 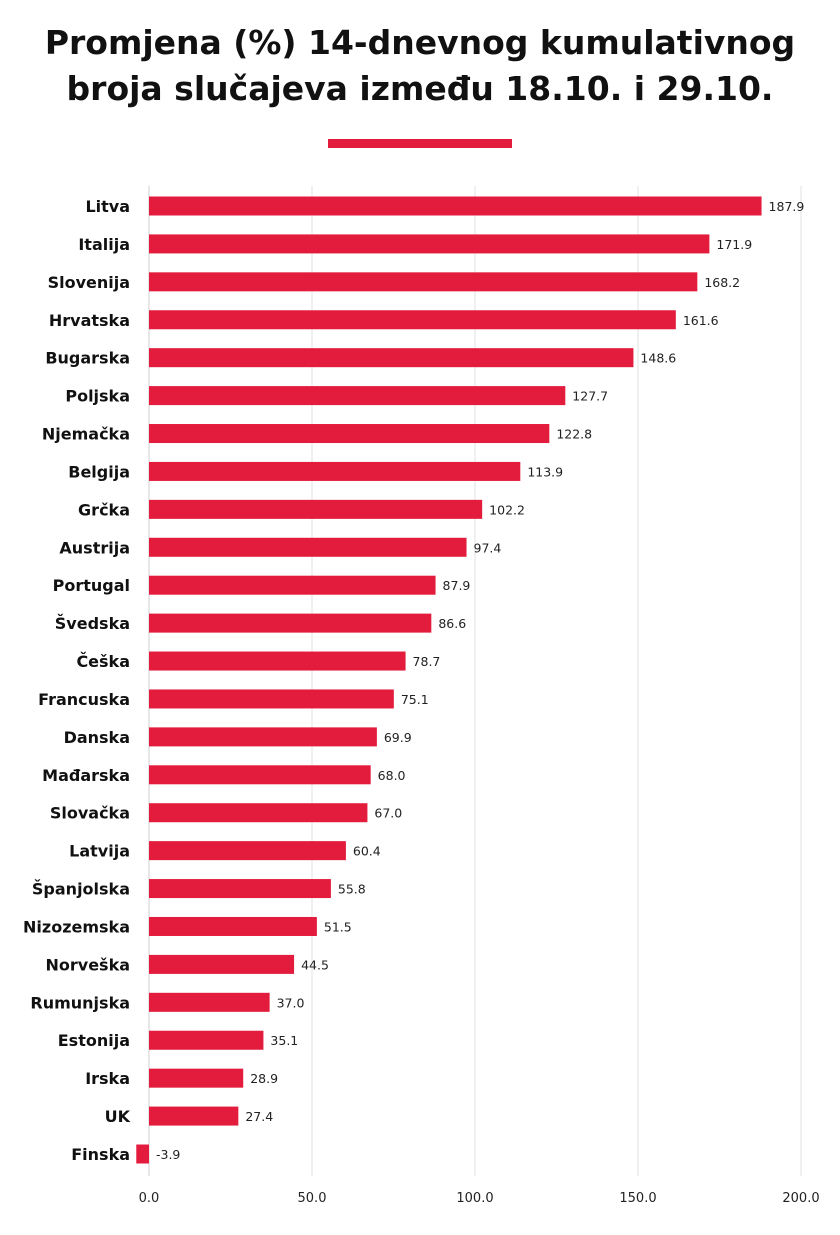 I want to click on category-label: Portugal, so click(x=91, y=585).